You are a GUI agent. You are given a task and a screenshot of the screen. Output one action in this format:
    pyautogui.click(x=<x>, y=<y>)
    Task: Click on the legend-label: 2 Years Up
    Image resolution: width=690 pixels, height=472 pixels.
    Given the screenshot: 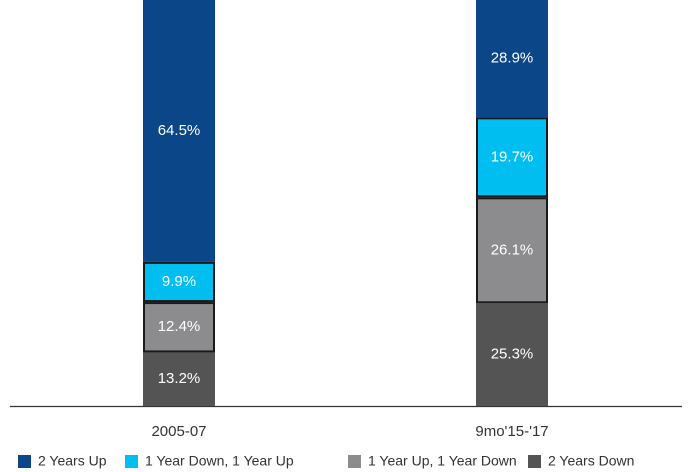 What is the action you would take?
    pyautogui.click(x=72, y=461)
    